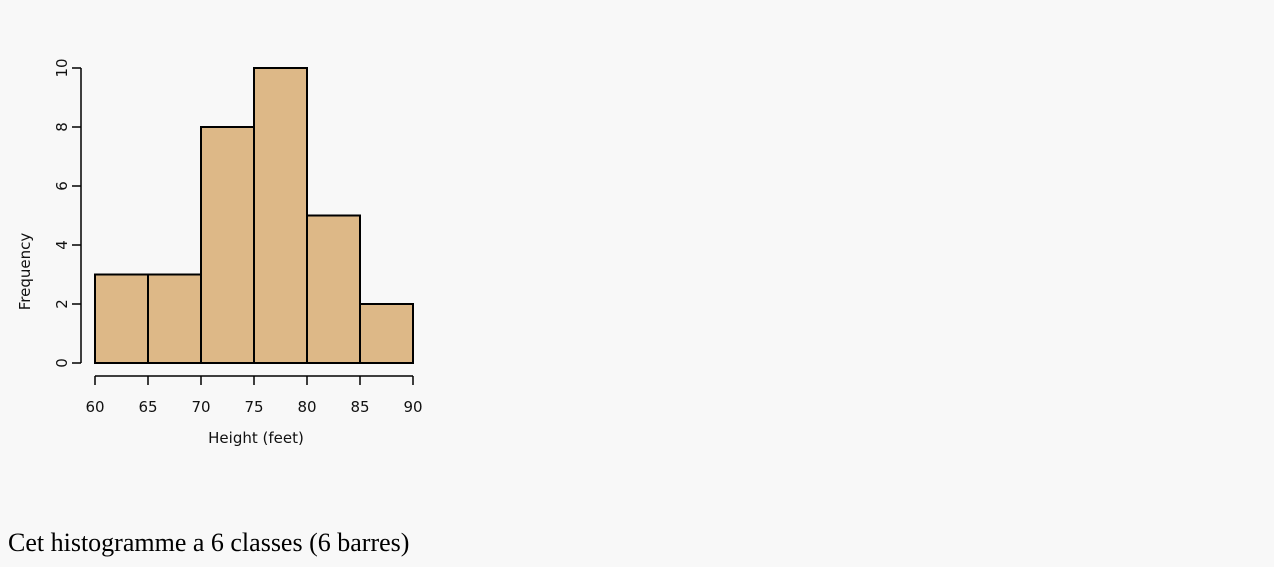 The image size is (1274, 567). I want to click on y-tick-label: 10, so click(62, 67).